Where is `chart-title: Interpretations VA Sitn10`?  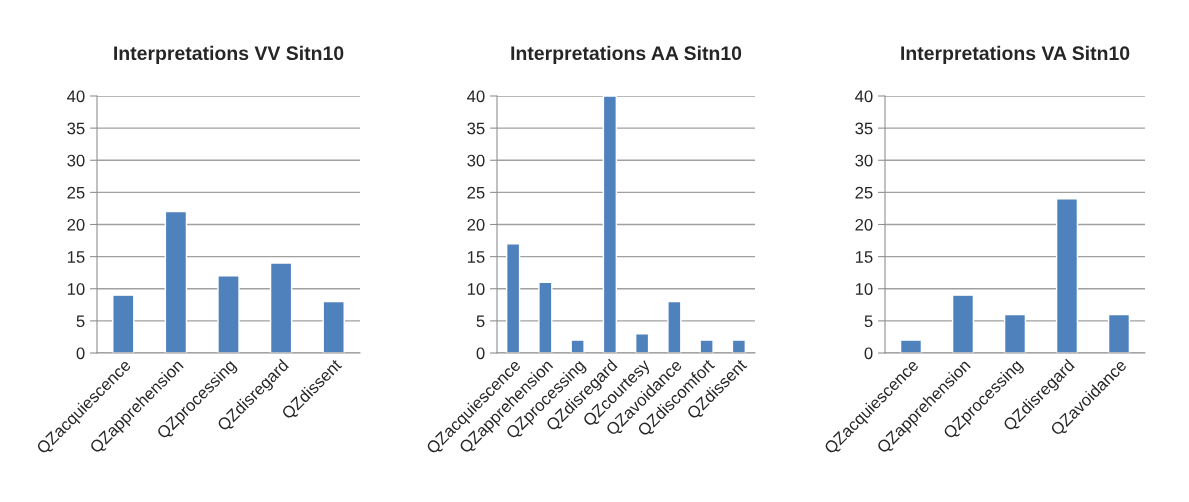
chart-title: Interpretations VA Sitn10 is located at coordinates (1015, 54).